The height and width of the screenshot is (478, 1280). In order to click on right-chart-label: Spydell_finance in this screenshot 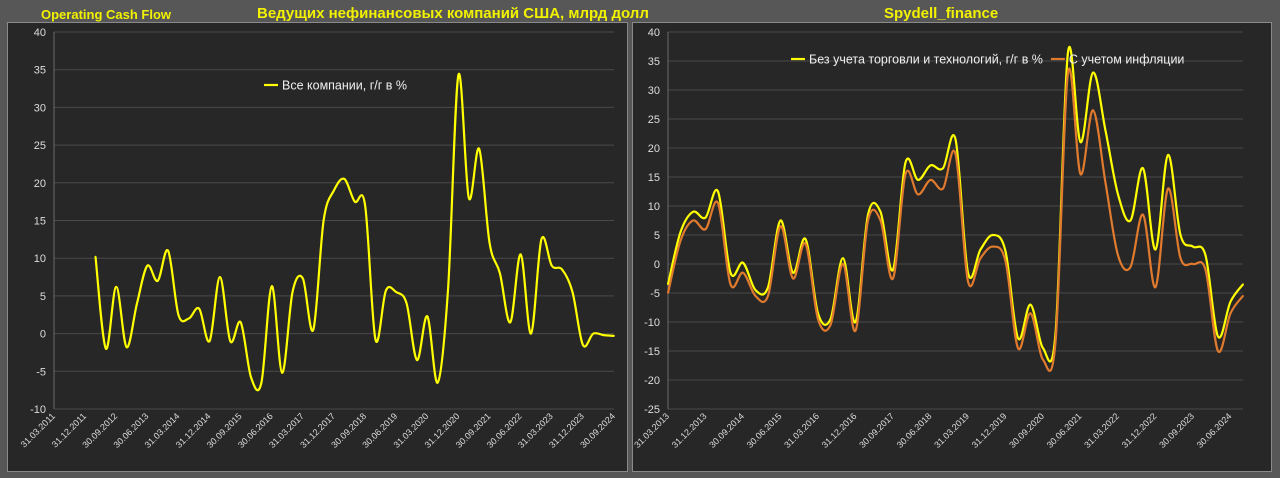, I will do `click(941, 13)`.